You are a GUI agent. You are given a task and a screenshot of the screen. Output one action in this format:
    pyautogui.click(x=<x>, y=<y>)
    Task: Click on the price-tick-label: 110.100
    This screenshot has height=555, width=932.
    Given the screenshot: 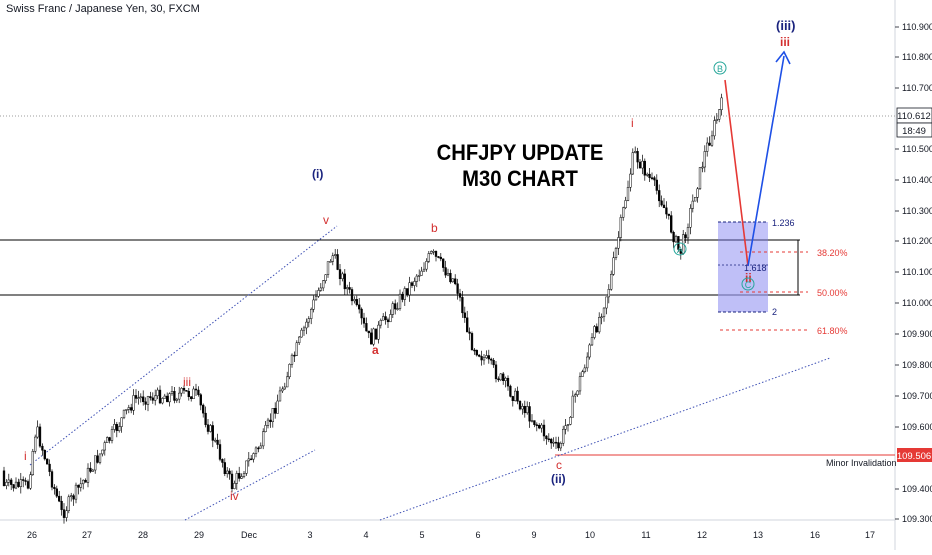 What is the action you would take?
    pyautogui.click(x=917, y=272)
    